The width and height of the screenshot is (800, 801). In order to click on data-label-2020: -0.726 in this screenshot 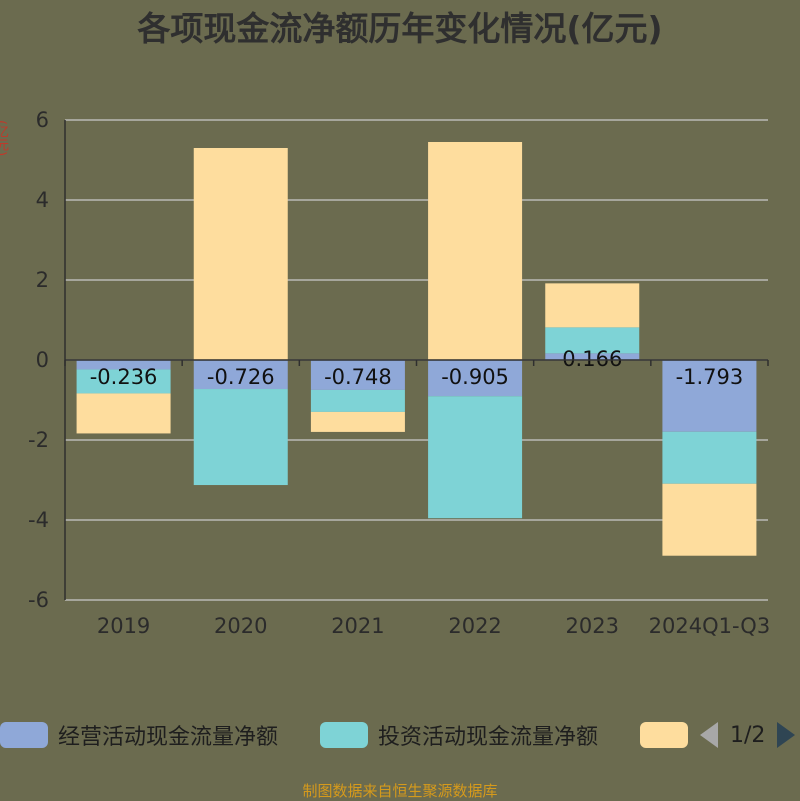, I will do `click(241, 377)`.